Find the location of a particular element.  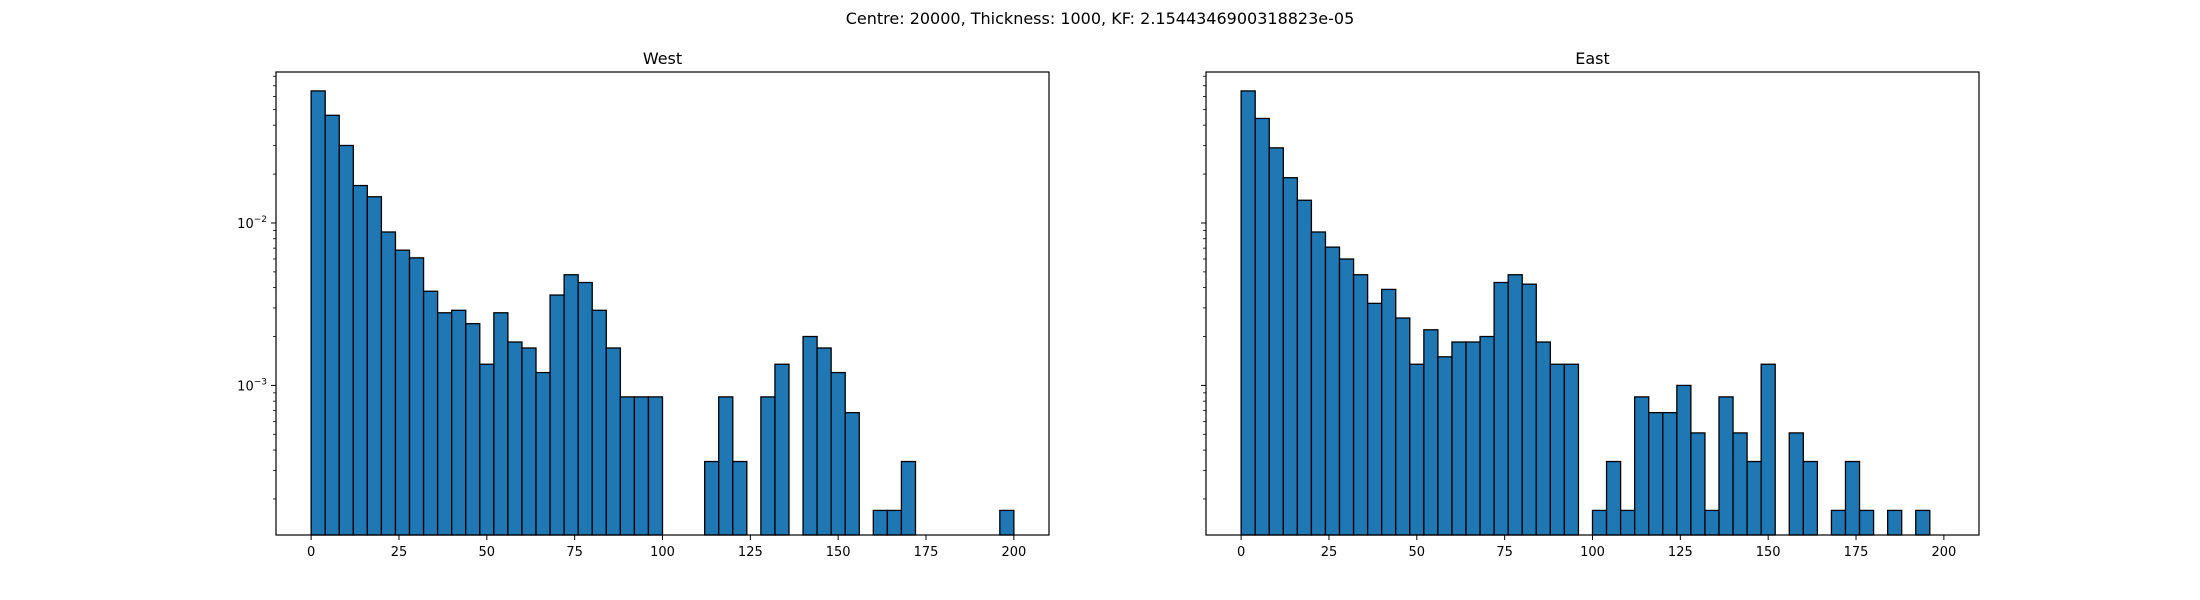

west-x-tick-label: 50 is located at coordinates (487, 552).